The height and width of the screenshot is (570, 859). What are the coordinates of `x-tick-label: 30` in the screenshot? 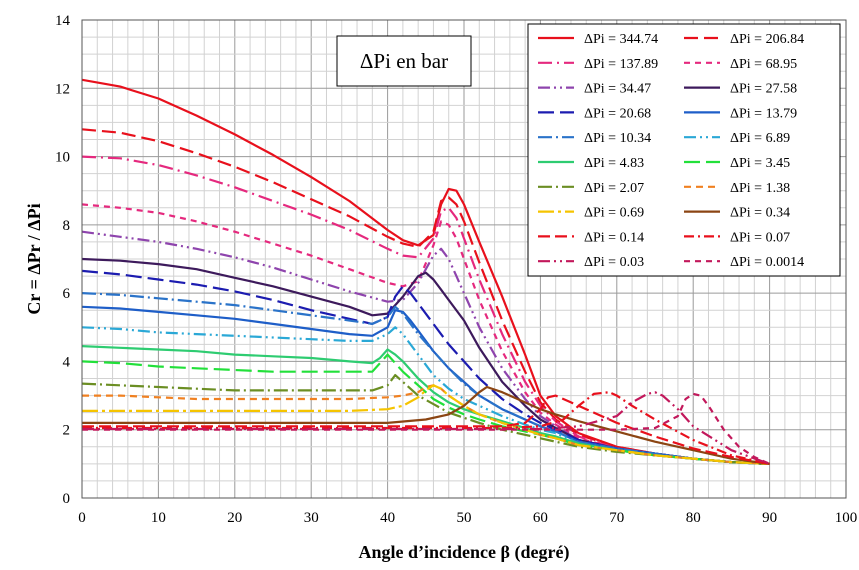 It's located at (311, 518).